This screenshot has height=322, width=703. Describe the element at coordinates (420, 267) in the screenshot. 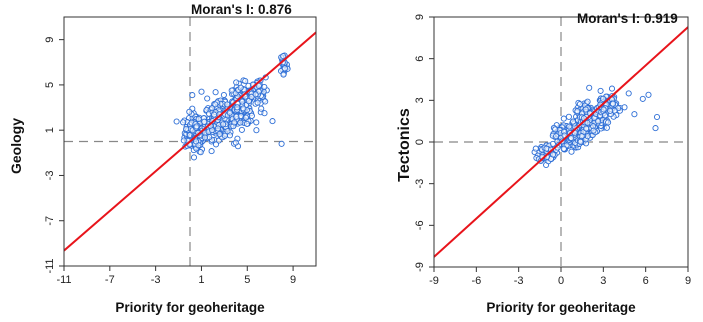

I see `y-tick-label: -9` at that location.